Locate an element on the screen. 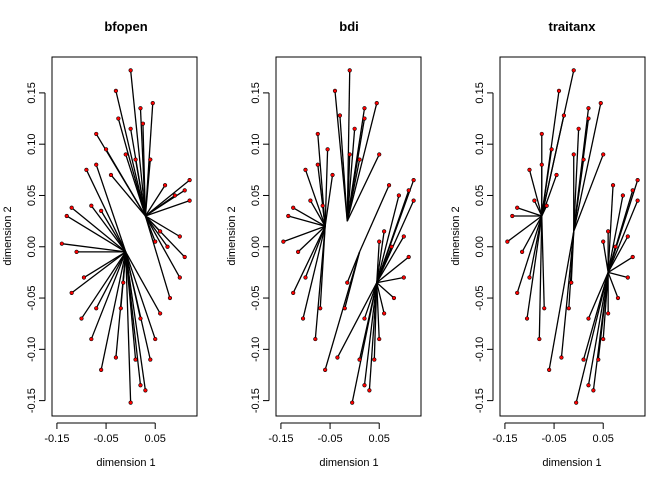  y-tick-label: 0.00 is located at coordinates (256, 246).